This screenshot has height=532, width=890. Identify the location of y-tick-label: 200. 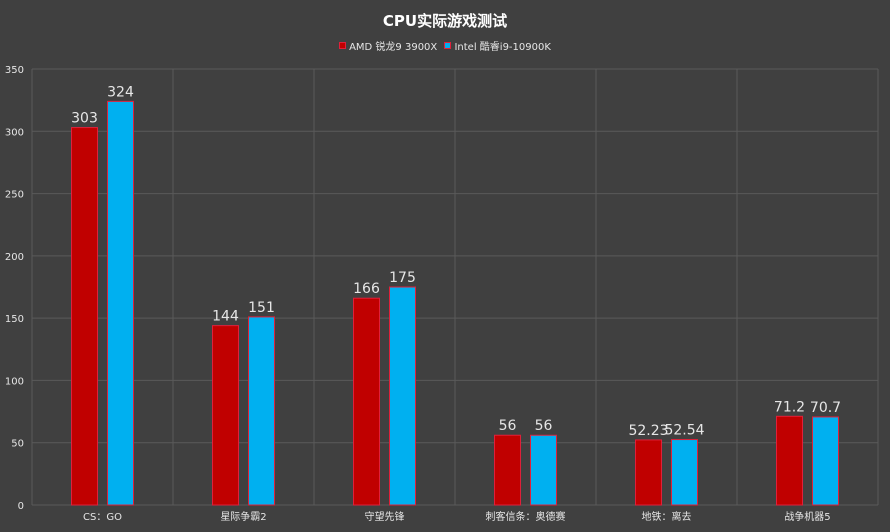
(14, 257).